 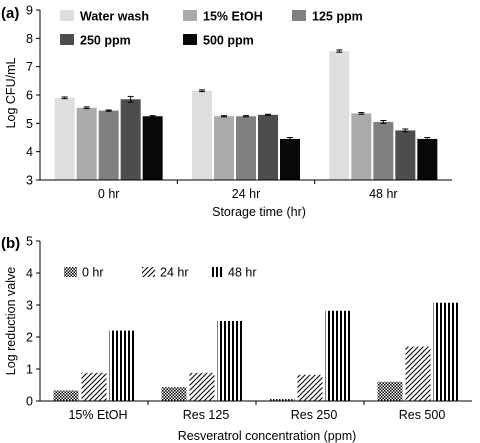 What do you see at coordinates (267, 436) in the screenshot?
I see `panel-b-x-axis-title: Resveratrol concentration (ppm)` at bounding box center [267, 436].